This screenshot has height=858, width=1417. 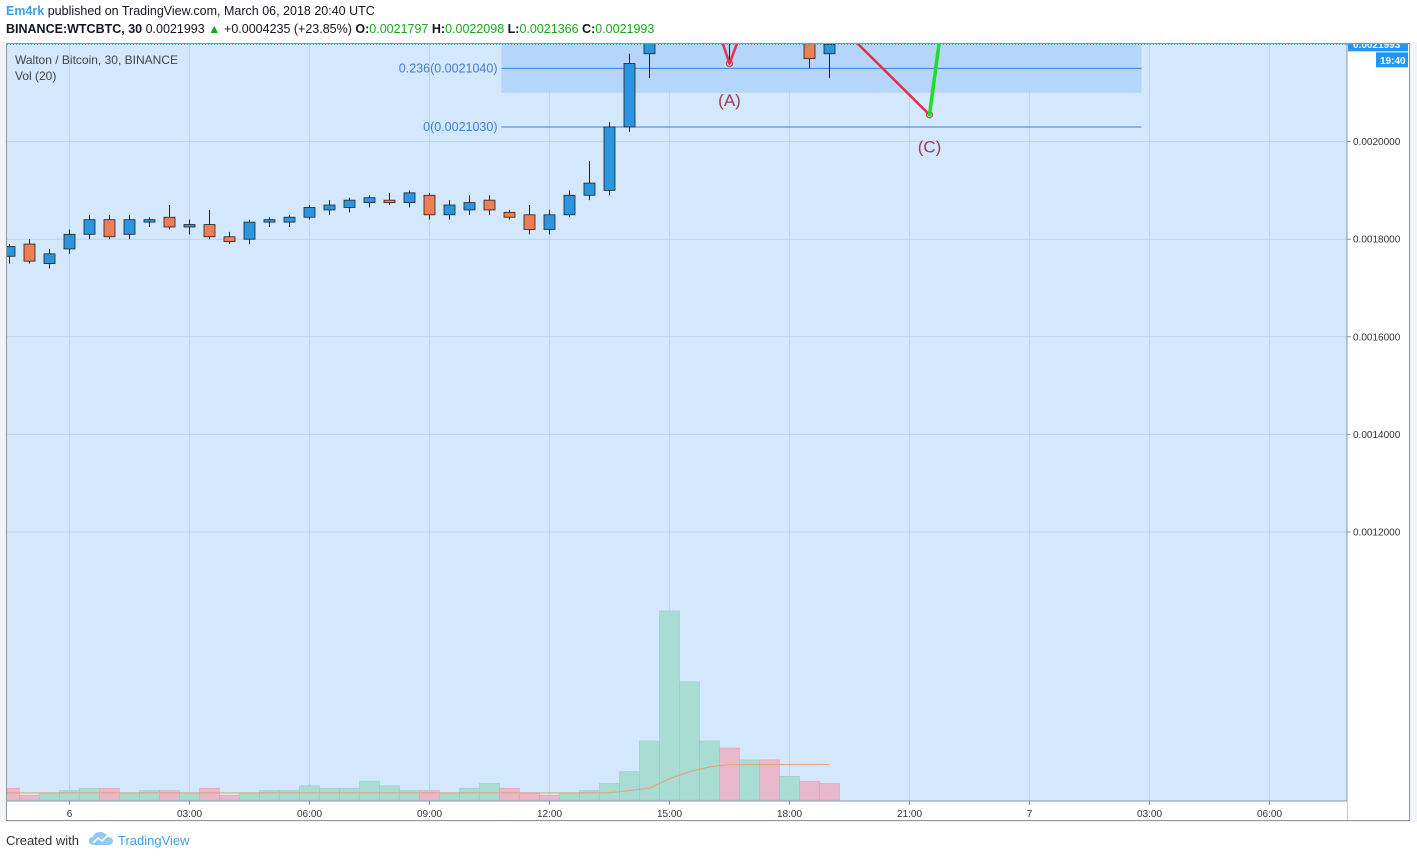 What do you see at coordinates (1149, 814) in the screenshot?
I see `time-axis-label: 03:00` at bounding box center [1149, 814].